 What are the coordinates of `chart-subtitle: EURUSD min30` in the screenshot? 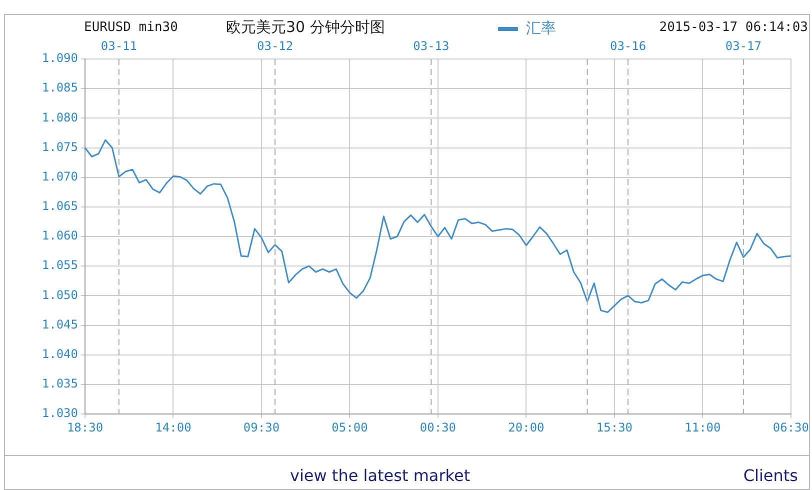 It's located at (131, 27).